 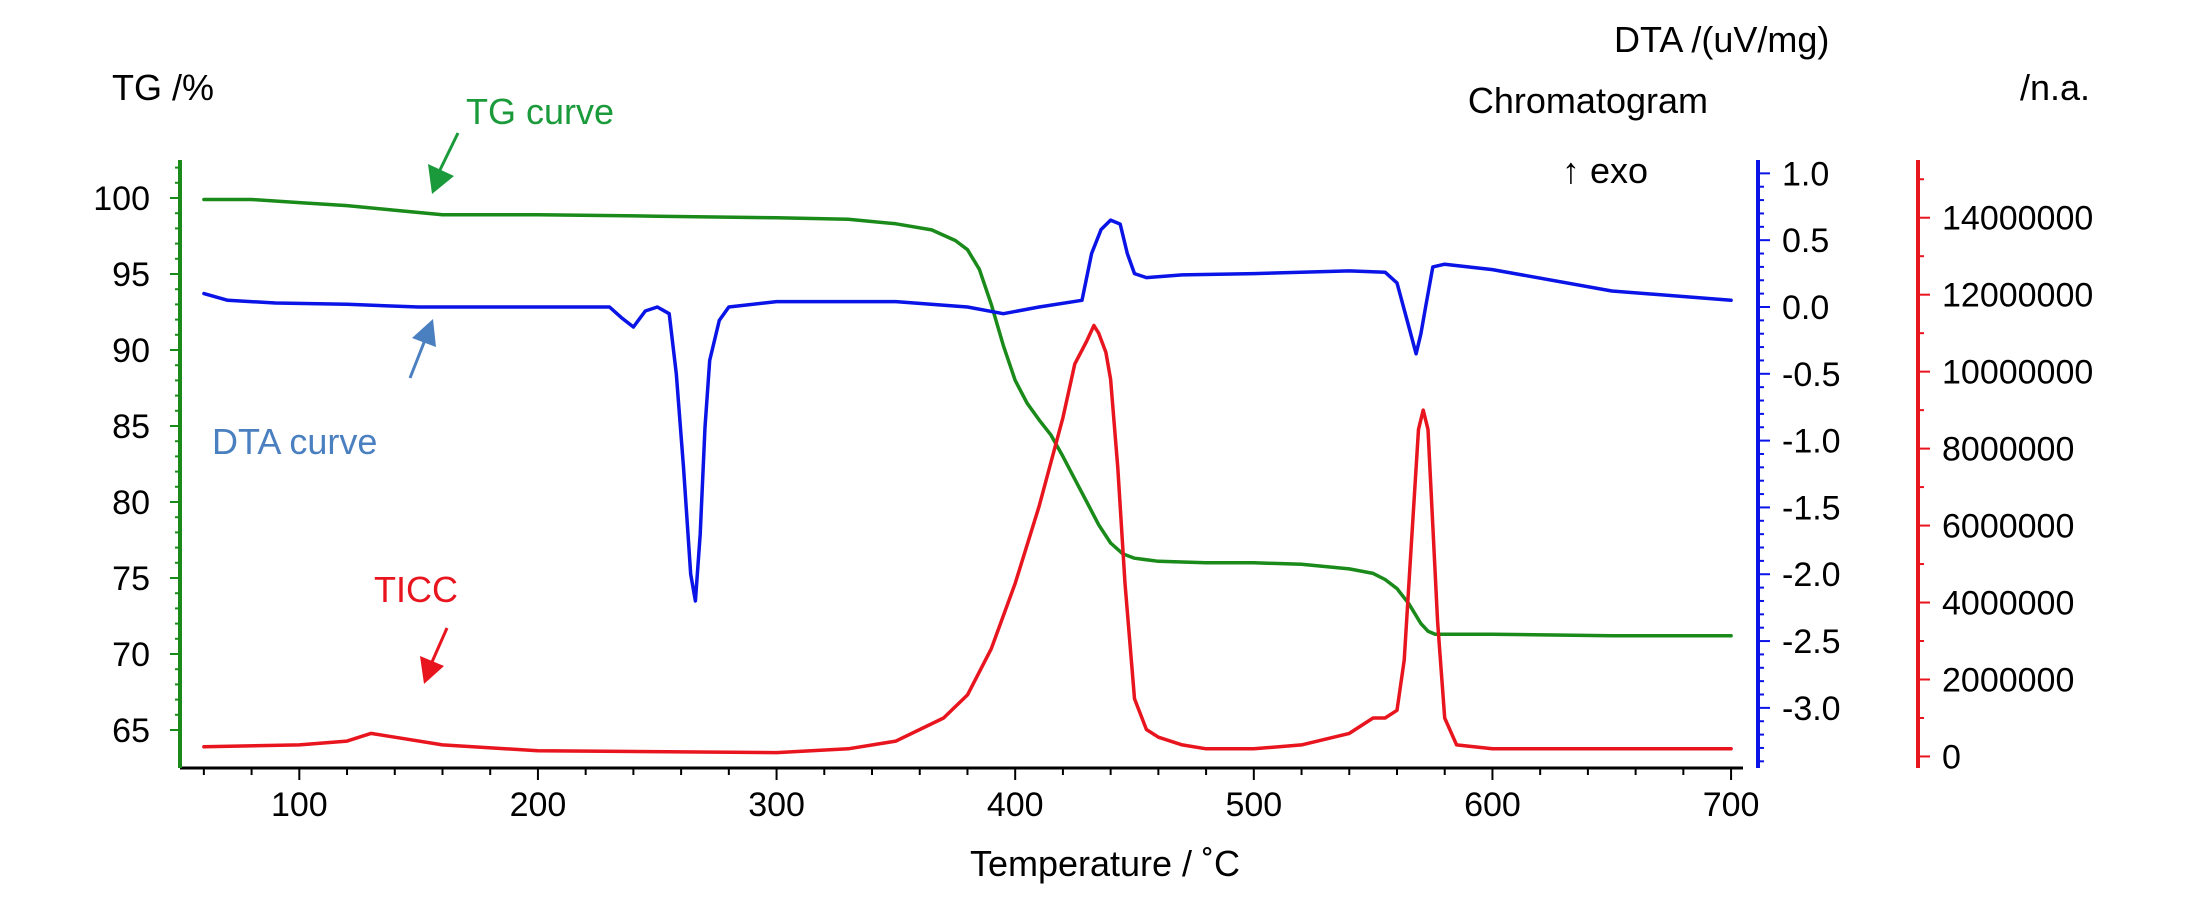 I want to click on dta-curve-arrow-line, so click(x=417, y=359).